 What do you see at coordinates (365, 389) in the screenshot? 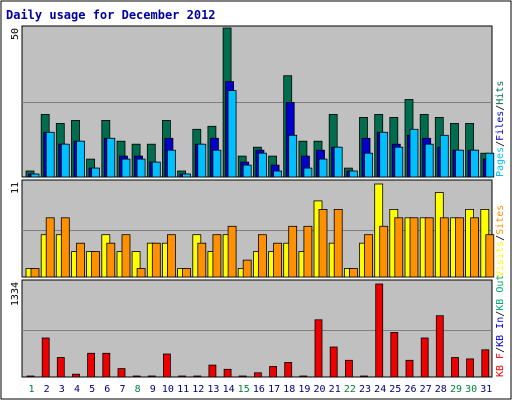
I see `day-label: 23` at bounding box center [365, 389].